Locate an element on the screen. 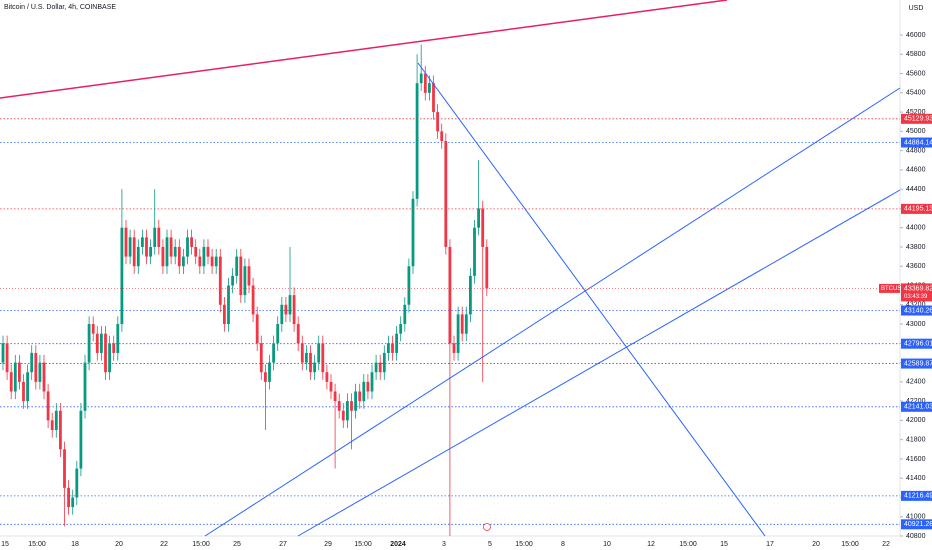 Image resolution: width=932 pixels, height=550 pixels. y-tick-label: 44600 is located at coordinates (916, 170).